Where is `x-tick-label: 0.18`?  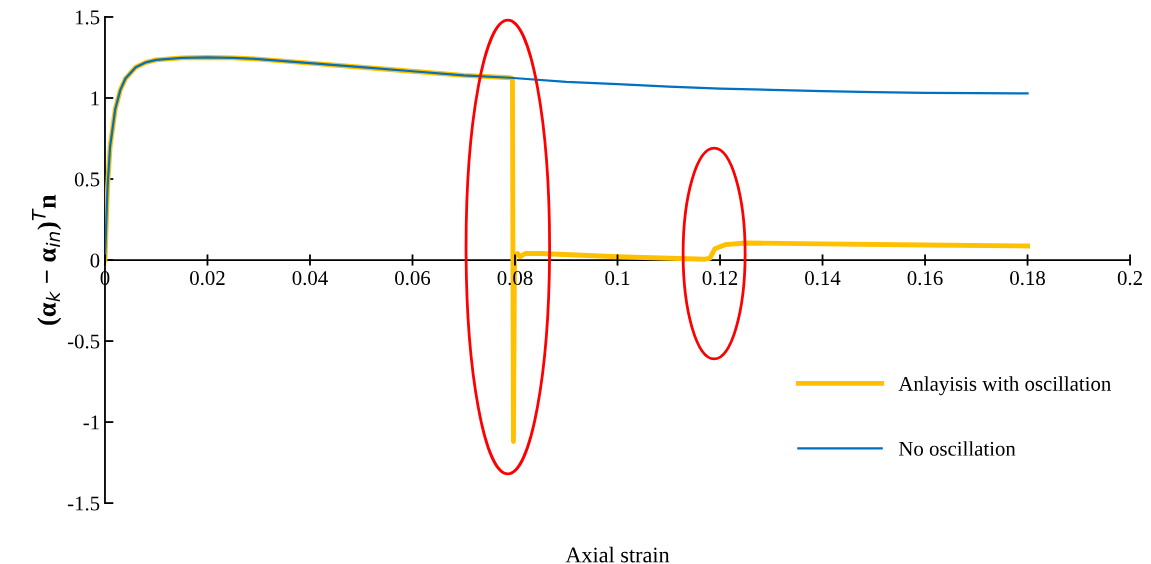
x-tick-label: 0.18 is located at coordinates (1027, 278).